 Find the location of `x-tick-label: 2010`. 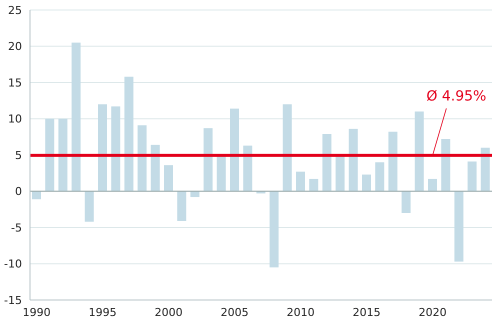

x-tick-label: 2010 is located at coordinates (300, 312).